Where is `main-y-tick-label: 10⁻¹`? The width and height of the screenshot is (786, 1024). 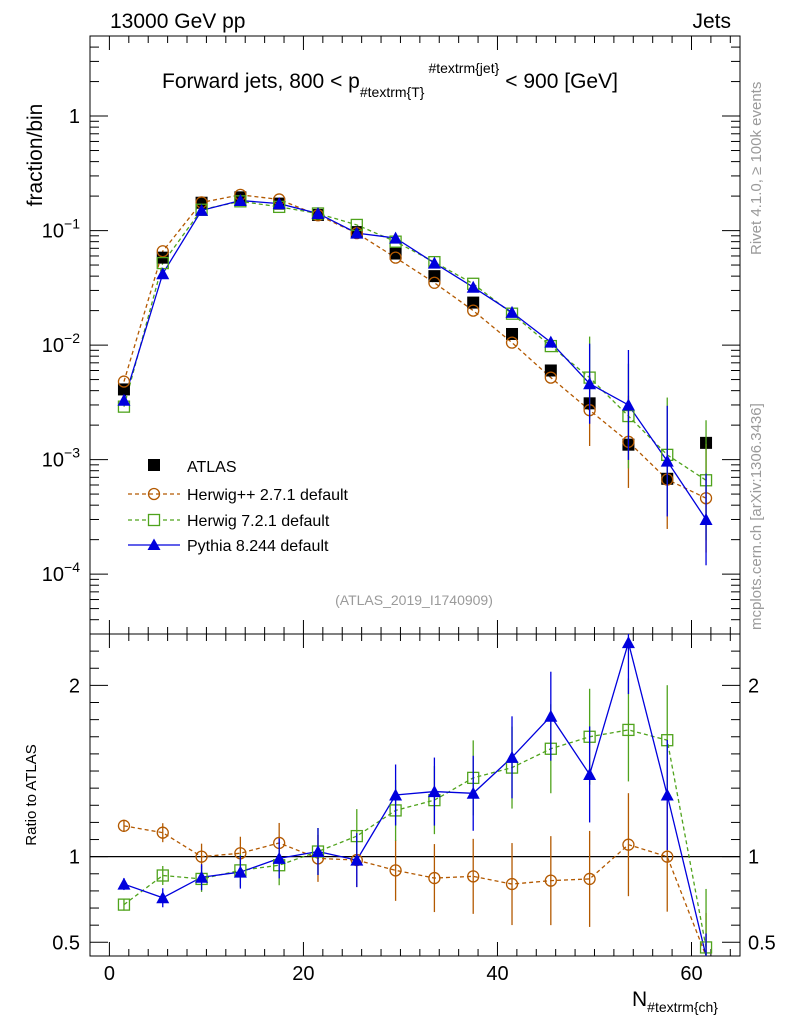 main-y-tick-label: 10⁻¹ is located at coordinates (61, 229).